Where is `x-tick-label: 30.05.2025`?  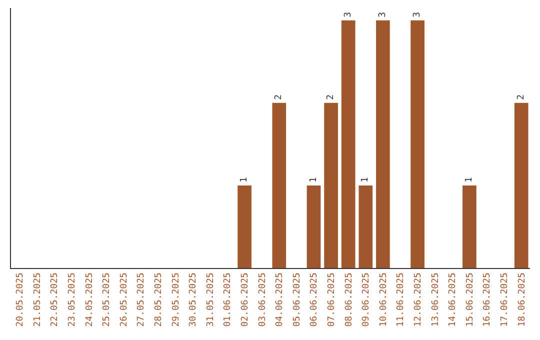 x-tick-label: 30.05.2025 is located at coordinates (193, 299).